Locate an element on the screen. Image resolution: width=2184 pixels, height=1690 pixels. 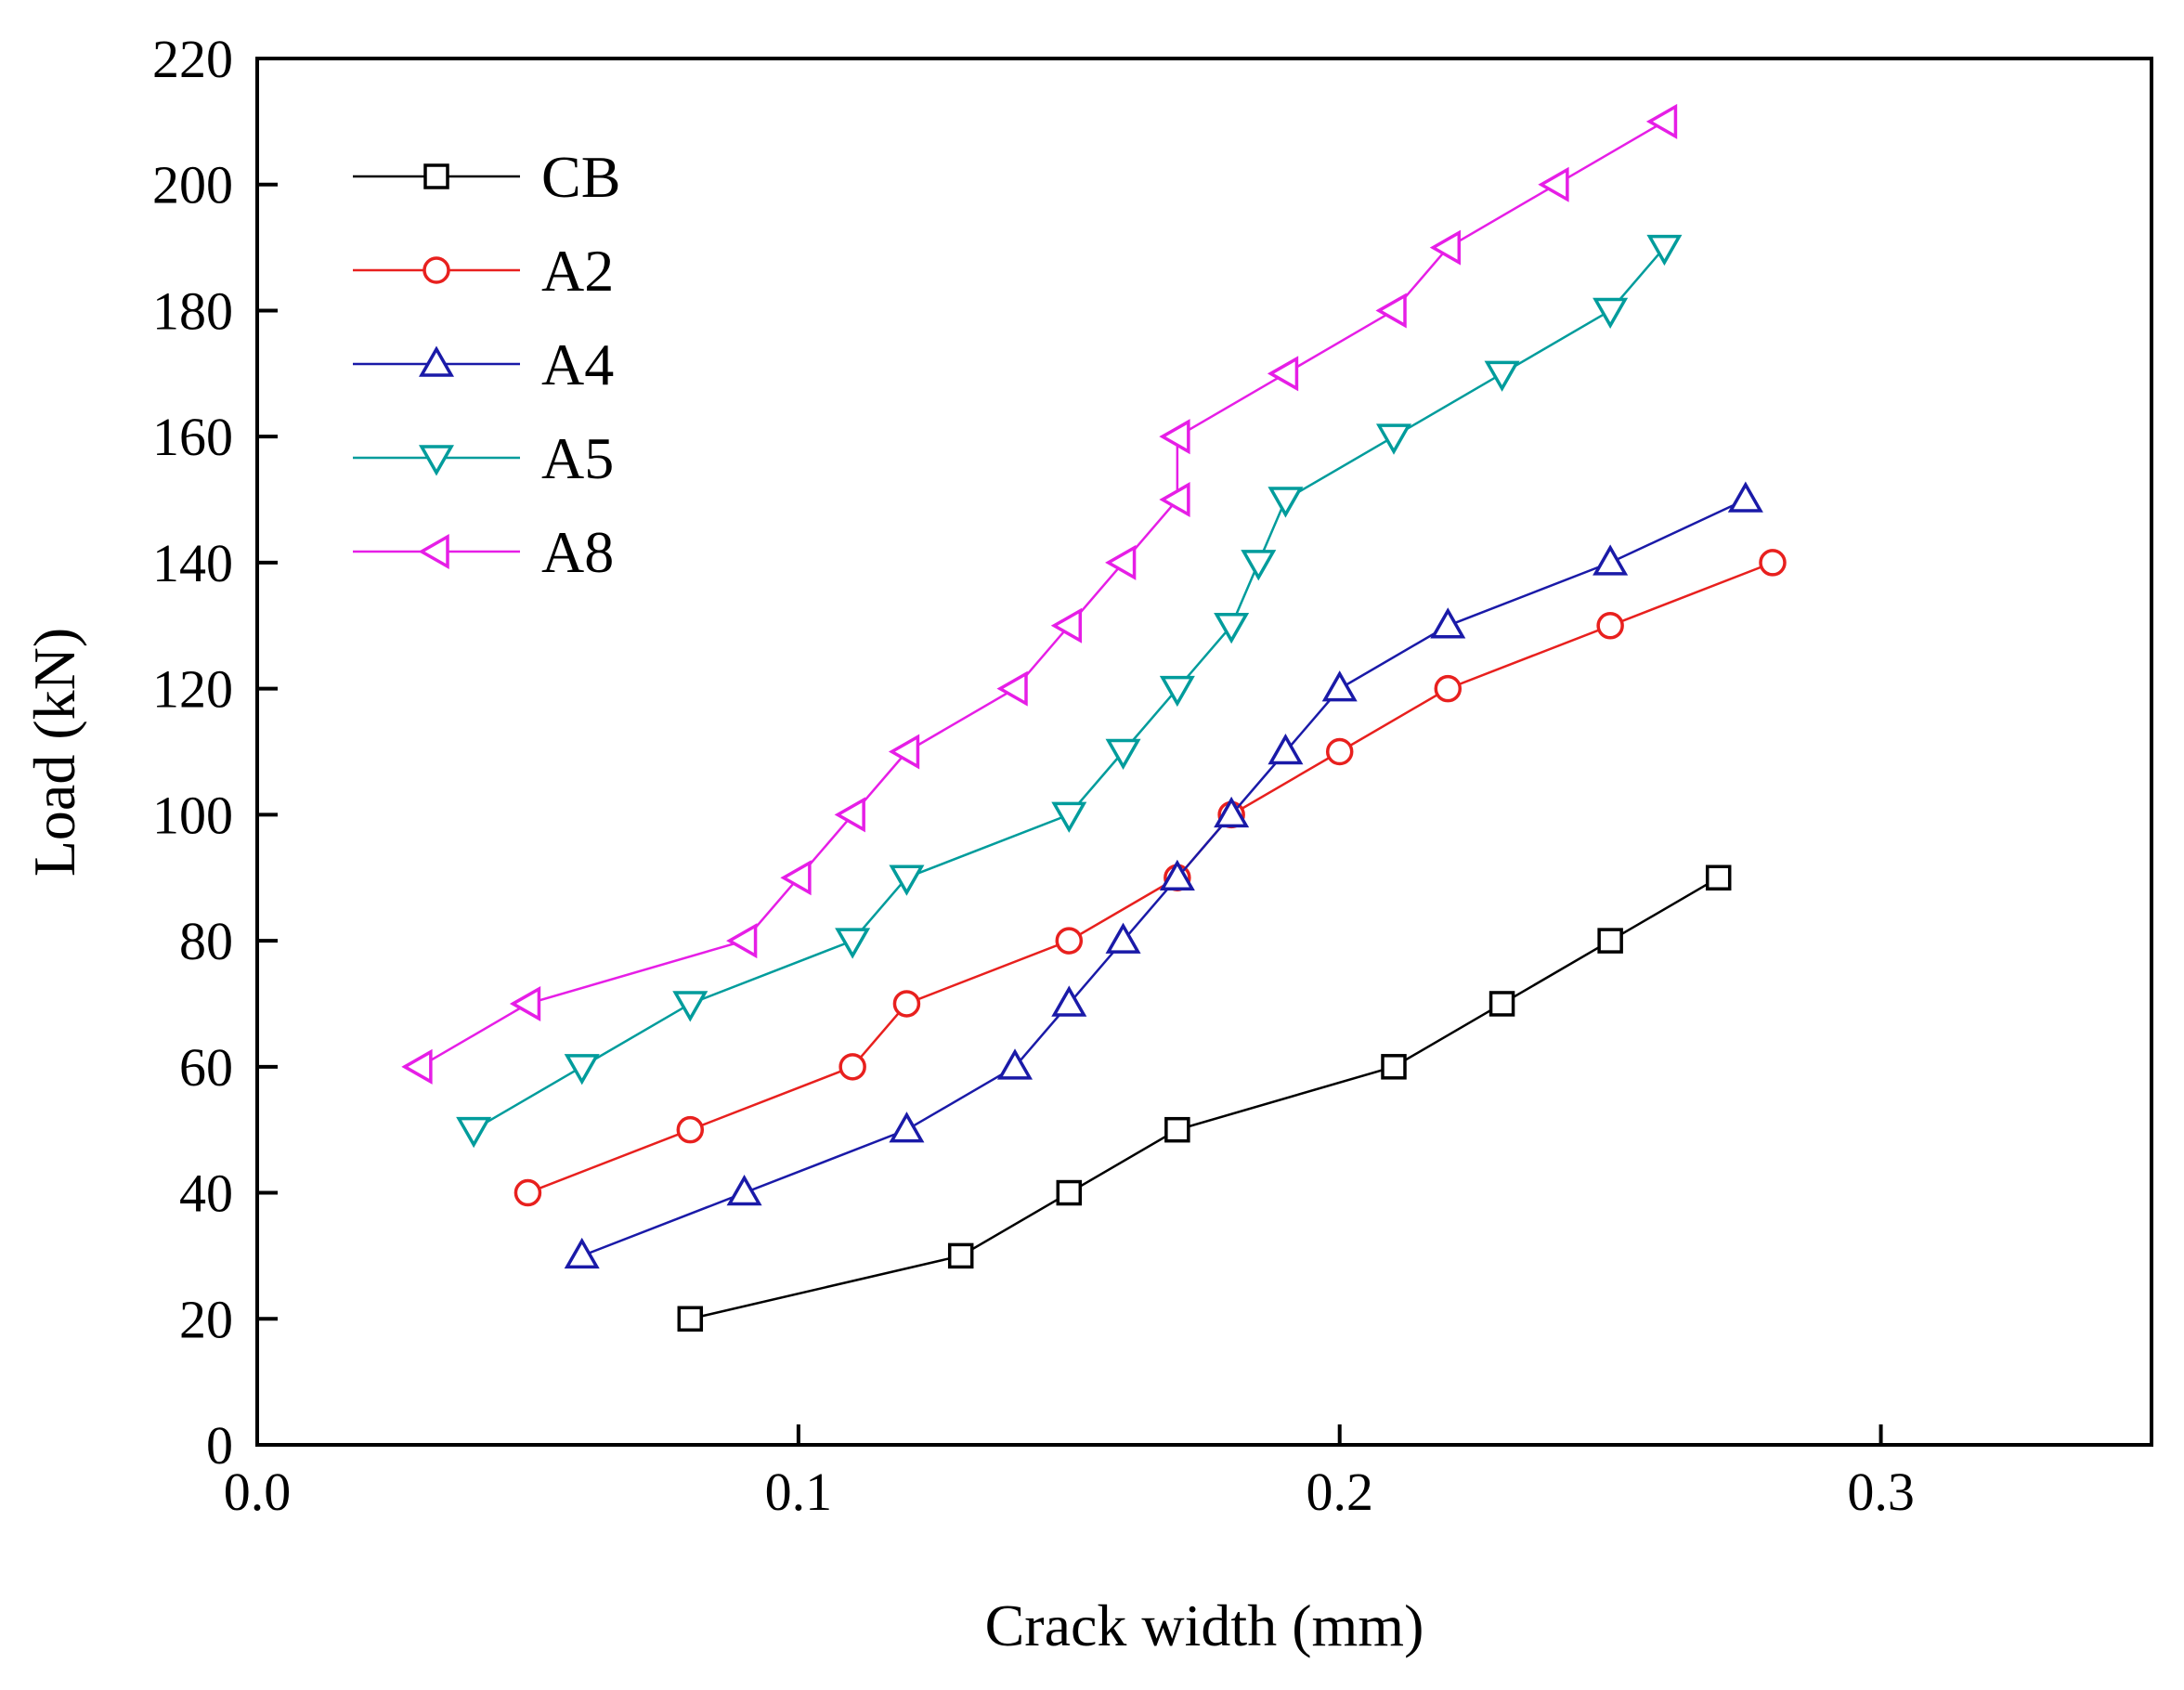
legend-label: A8 is located at coordinates (577, 552).